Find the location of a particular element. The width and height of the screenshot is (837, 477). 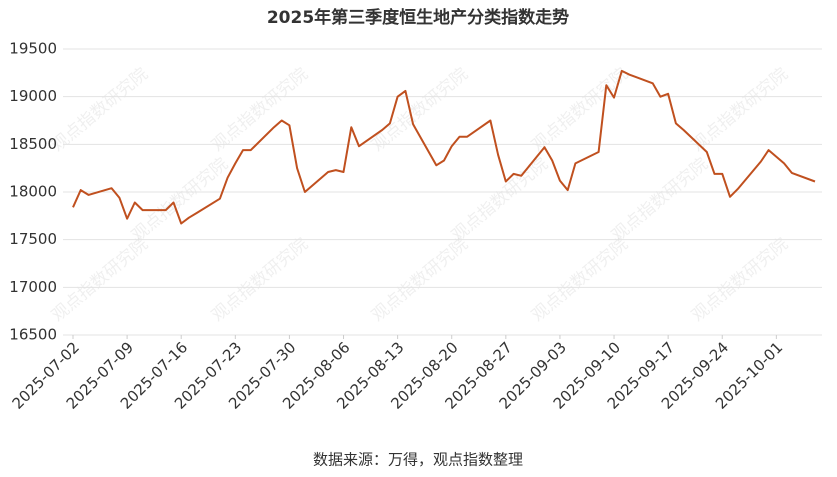

source-note: 数据来源：万得，观点指数整理 is located at coordinates (418, 460).